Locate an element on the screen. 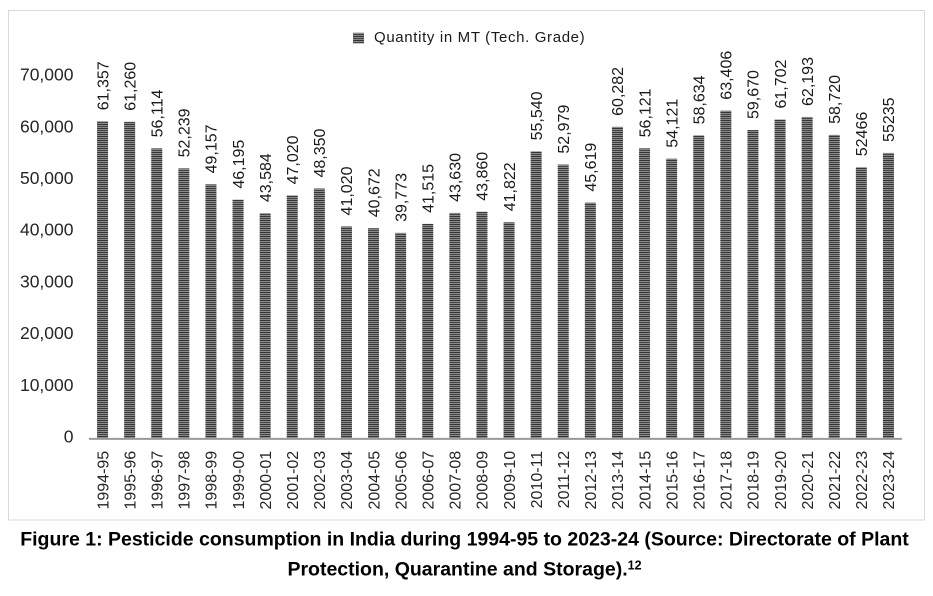 This screenshot has height=596, width=933. svg-text: 2010-11 is located at coordinates (537, 480).